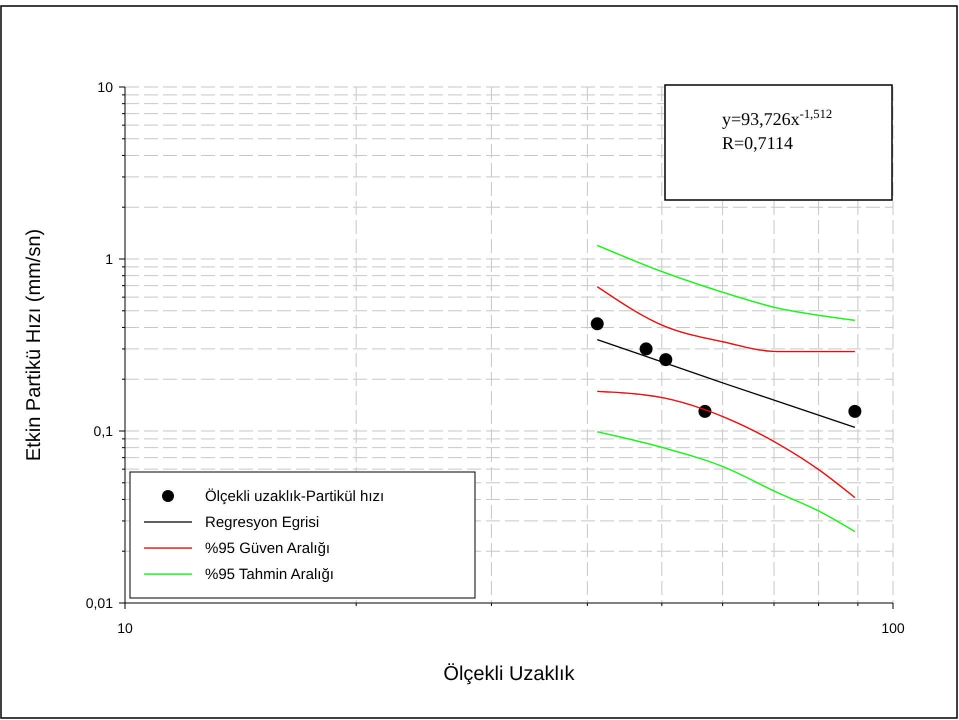 This screenshot has width=959, height=720. I want to click on x-tick-label: 100, so click(893, 628).